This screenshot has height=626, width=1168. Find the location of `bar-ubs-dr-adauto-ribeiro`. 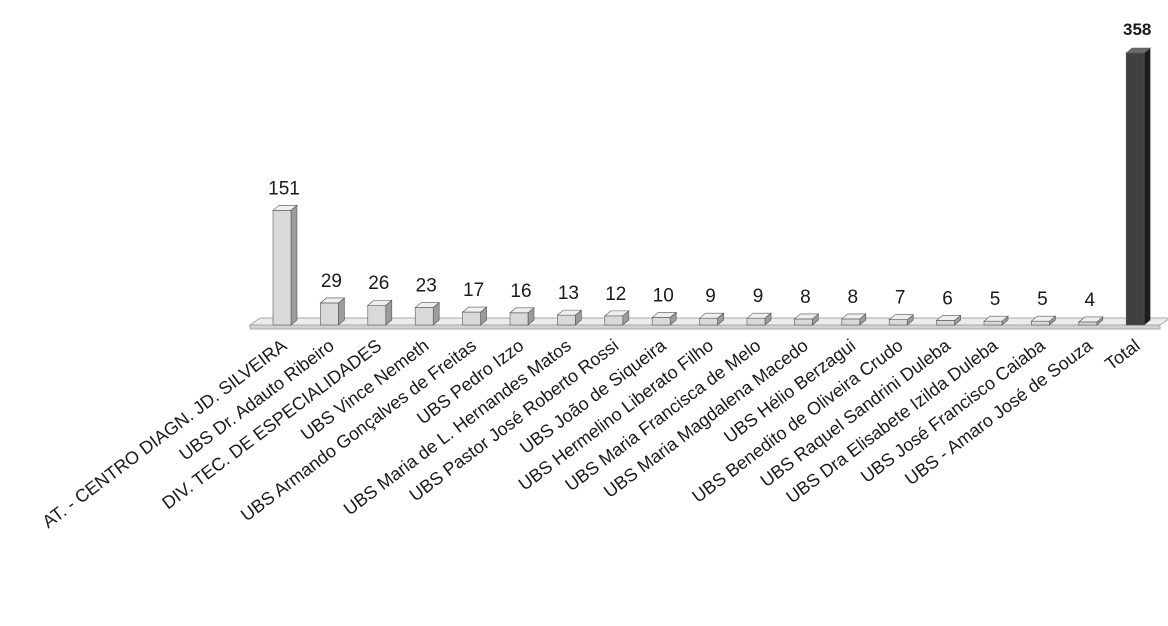

bar-ubs-dr-adauto-ribeiro is located at coordinates (332, 311).